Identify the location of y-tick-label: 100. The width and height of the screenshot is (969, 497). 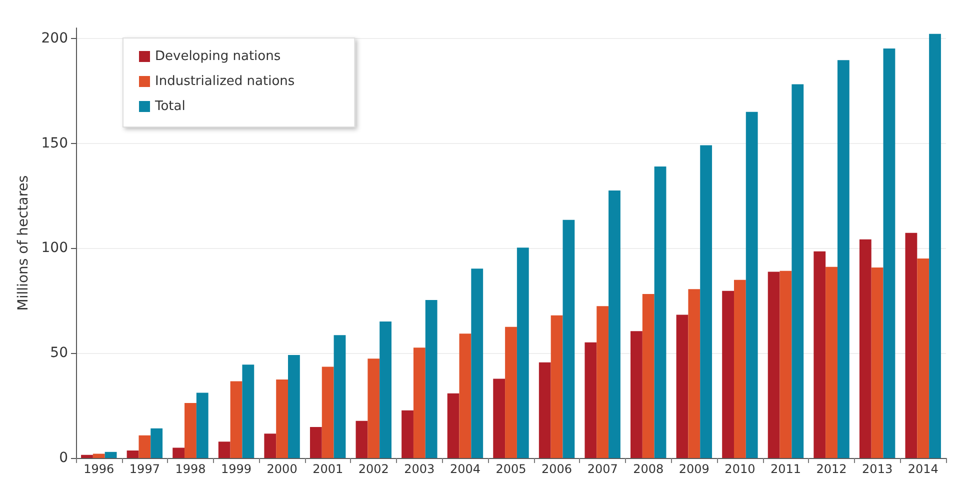
(54, 248).